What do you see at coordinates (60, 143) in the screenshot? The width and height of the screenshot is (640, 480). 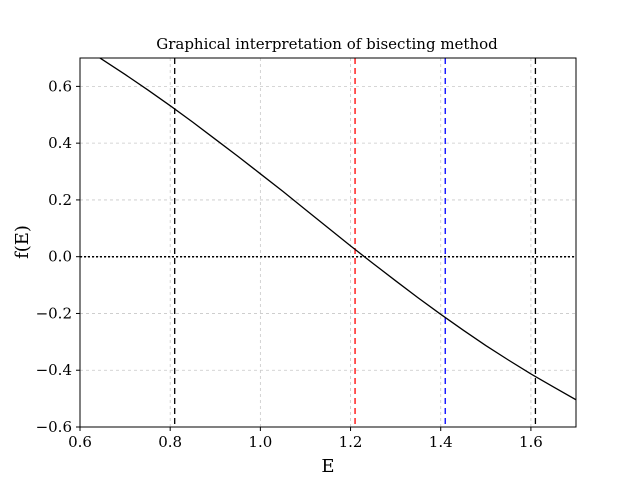 I see `y-tick-label: 0.4` at bounding box center [60, 143].